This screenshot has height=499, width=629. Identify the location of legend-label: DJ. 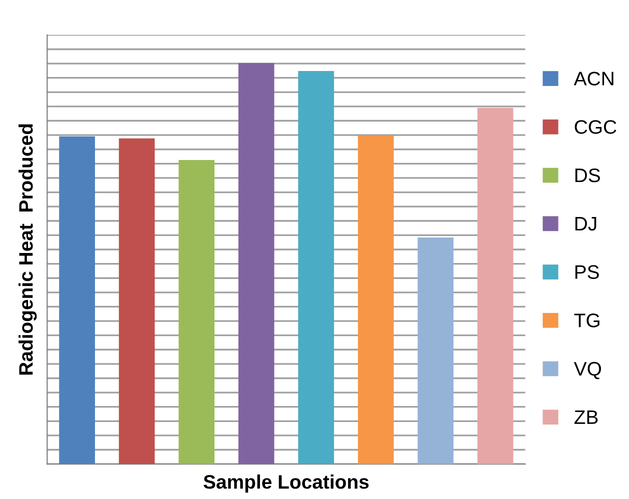
(585, 224).